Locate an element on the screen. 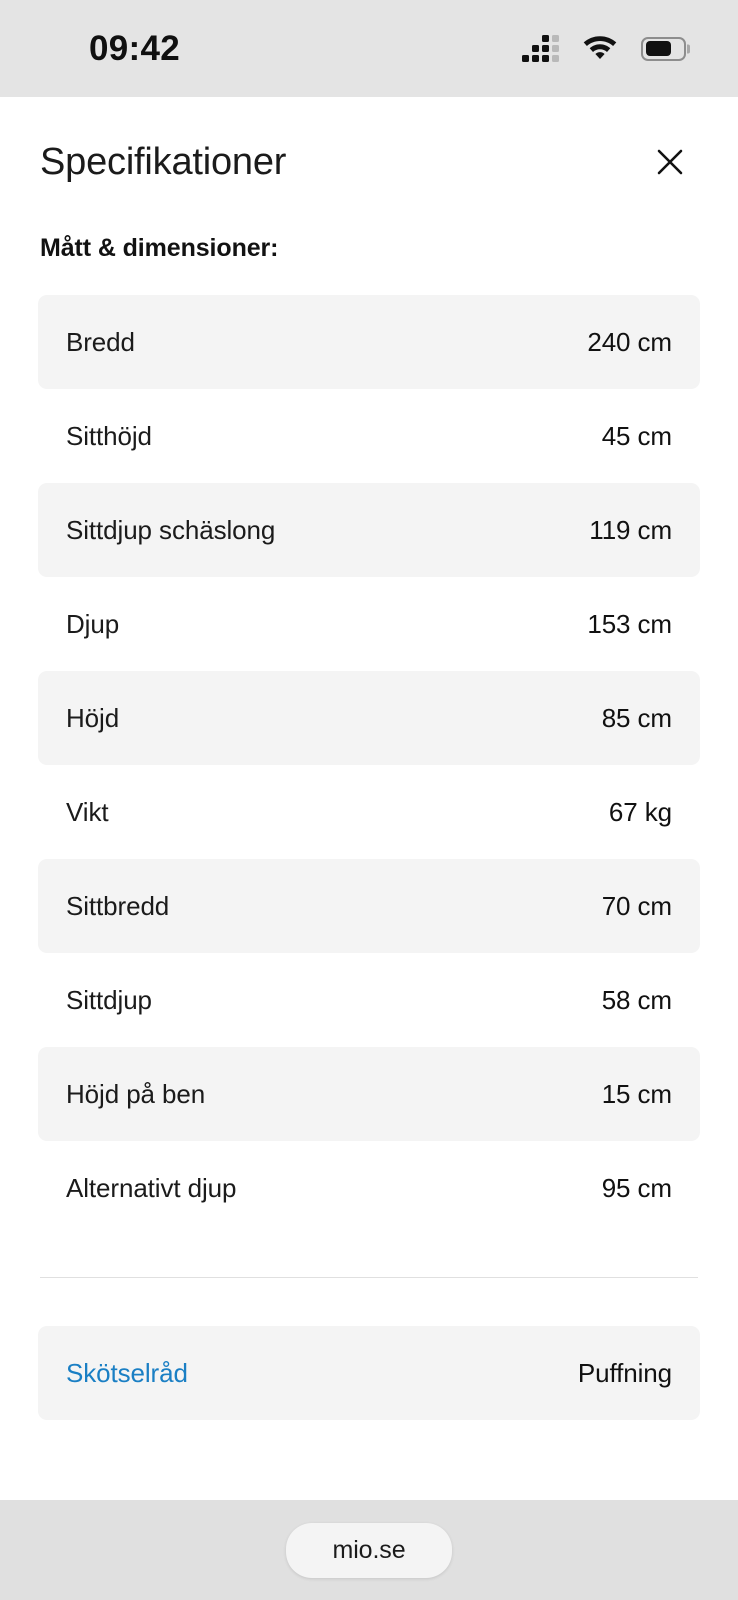 The height and width of the screenshot is (1600, 738). status-bar-icons is located at coordinates (606, 49).